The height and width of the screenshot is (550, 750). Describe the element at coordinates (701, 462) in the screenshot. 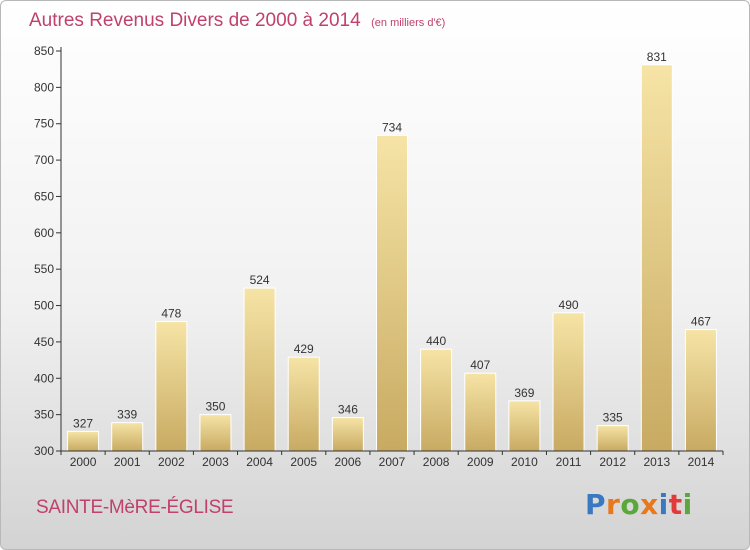

I see `x-tick-label: 2014` at that location.